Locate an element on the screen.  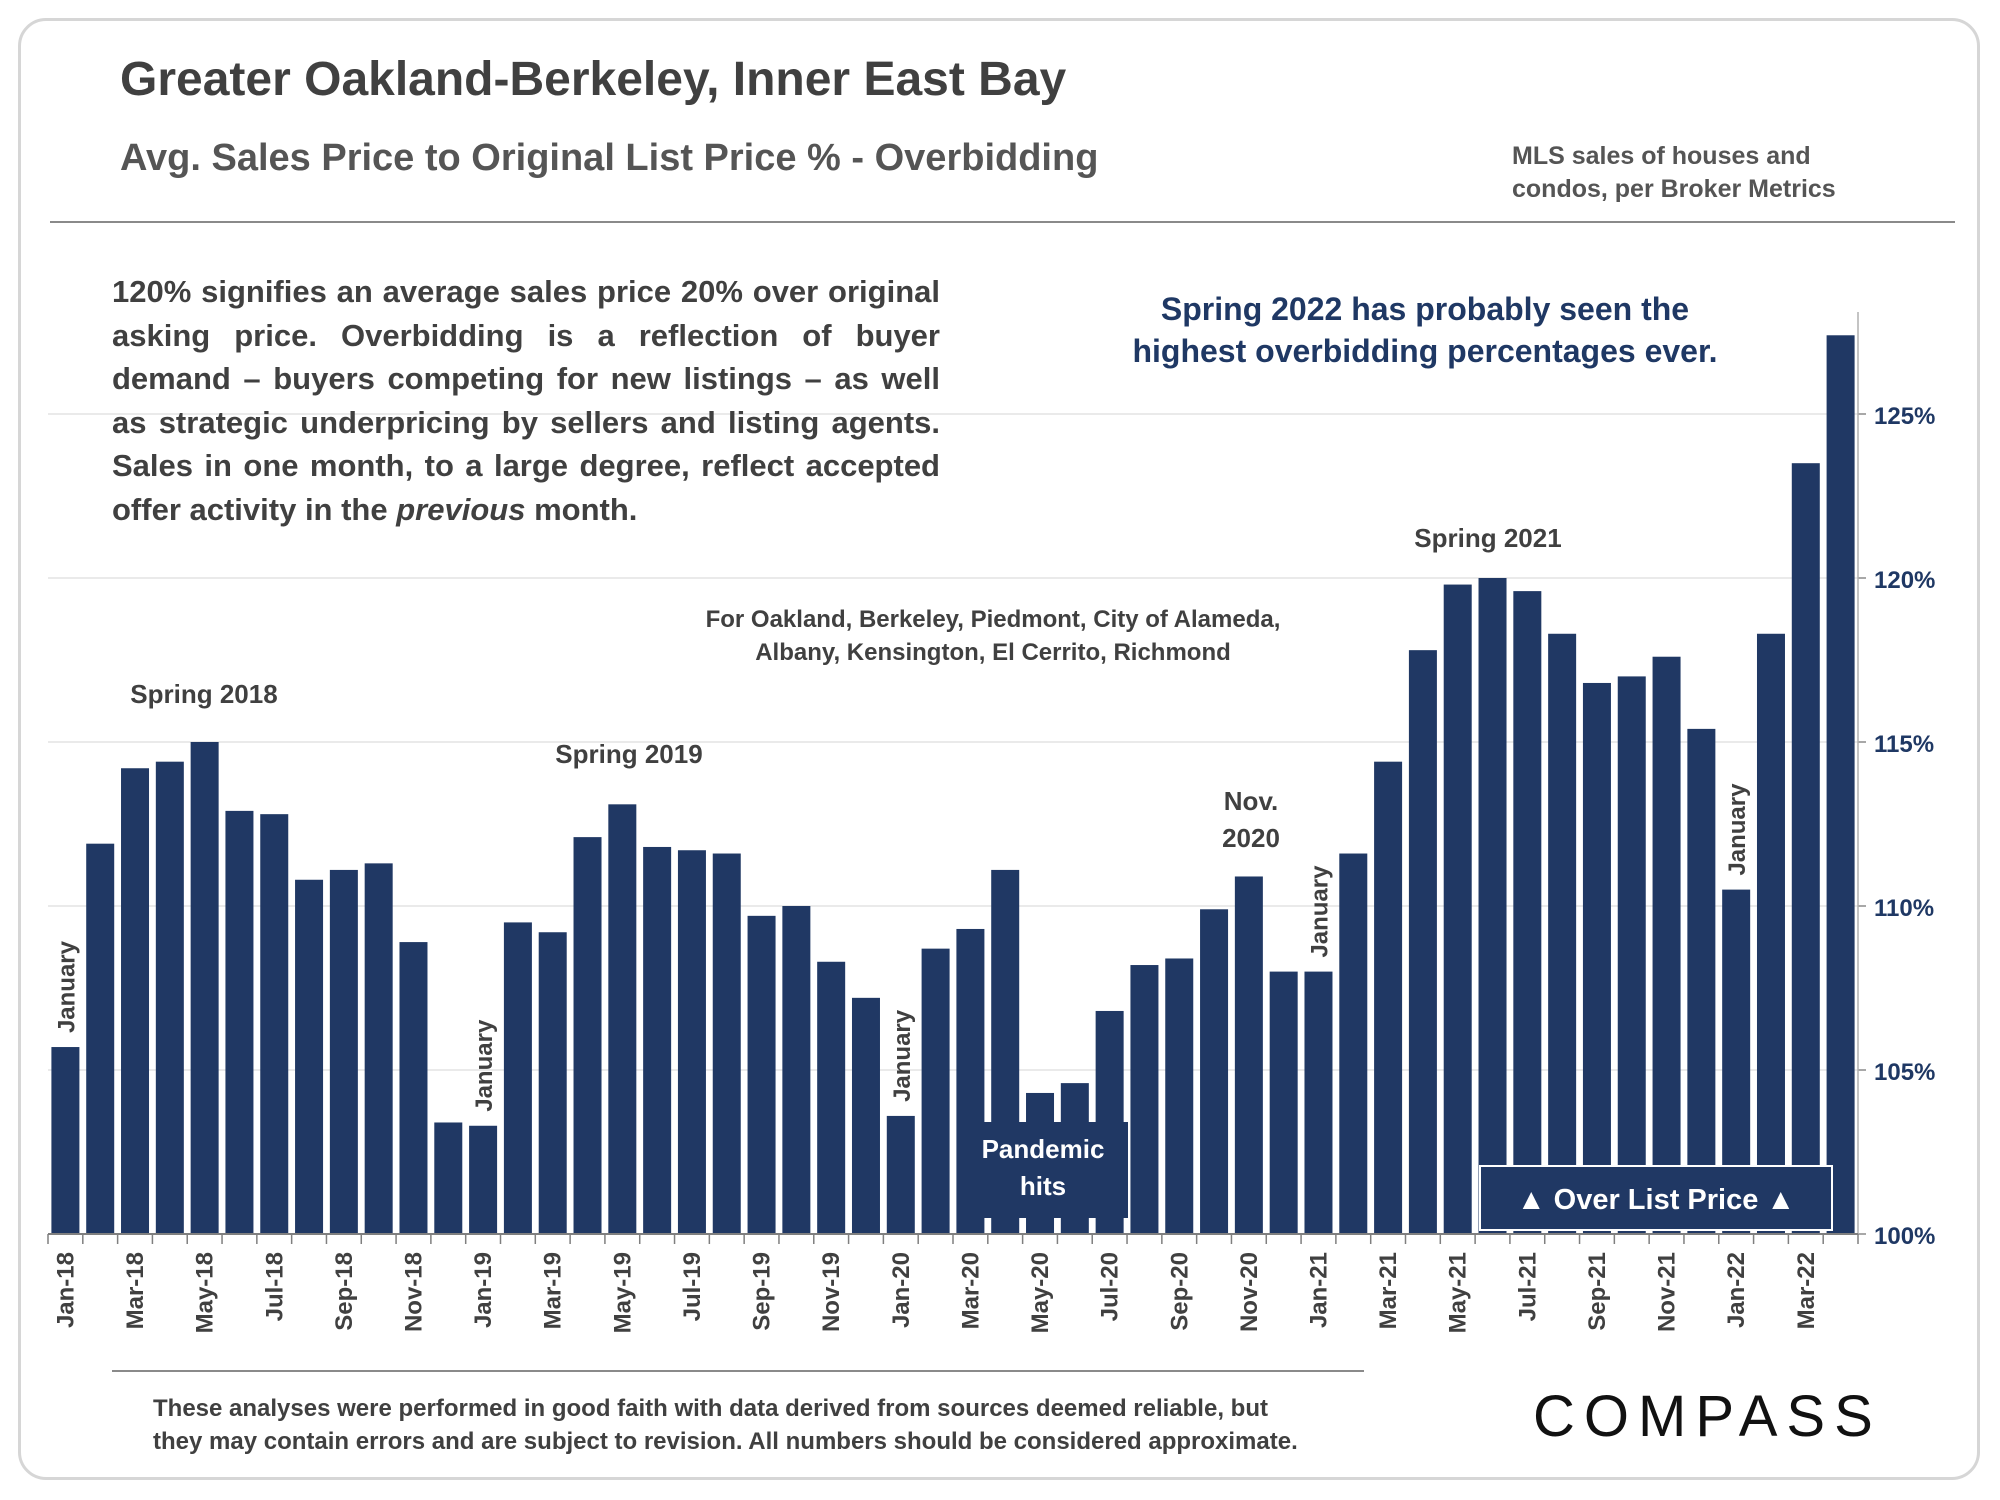
annotation-cities: Albany, Kensington, El Cerrito, Richmond is located at coordinates (993, 652).